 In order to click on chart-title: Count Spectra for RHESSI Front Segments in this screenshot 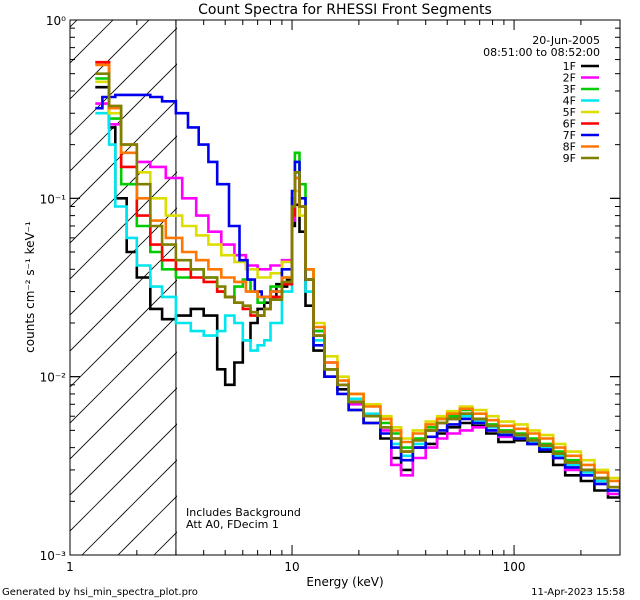, I will do `click(345, 10)`.